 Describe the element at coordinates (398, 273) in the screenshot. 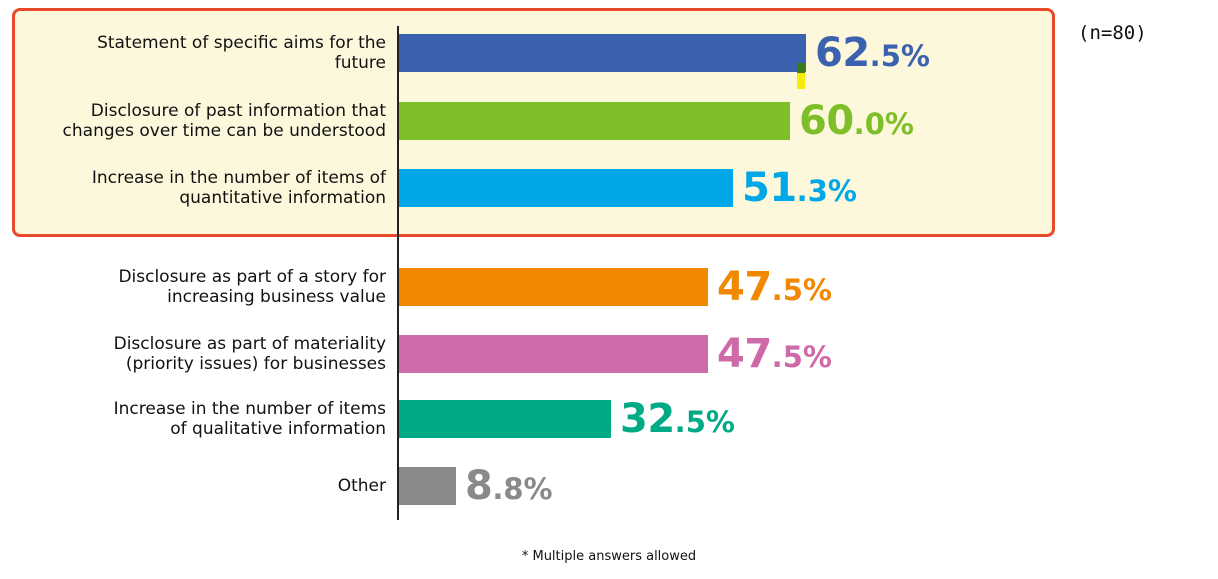

I see `y-axis-line` at that location.